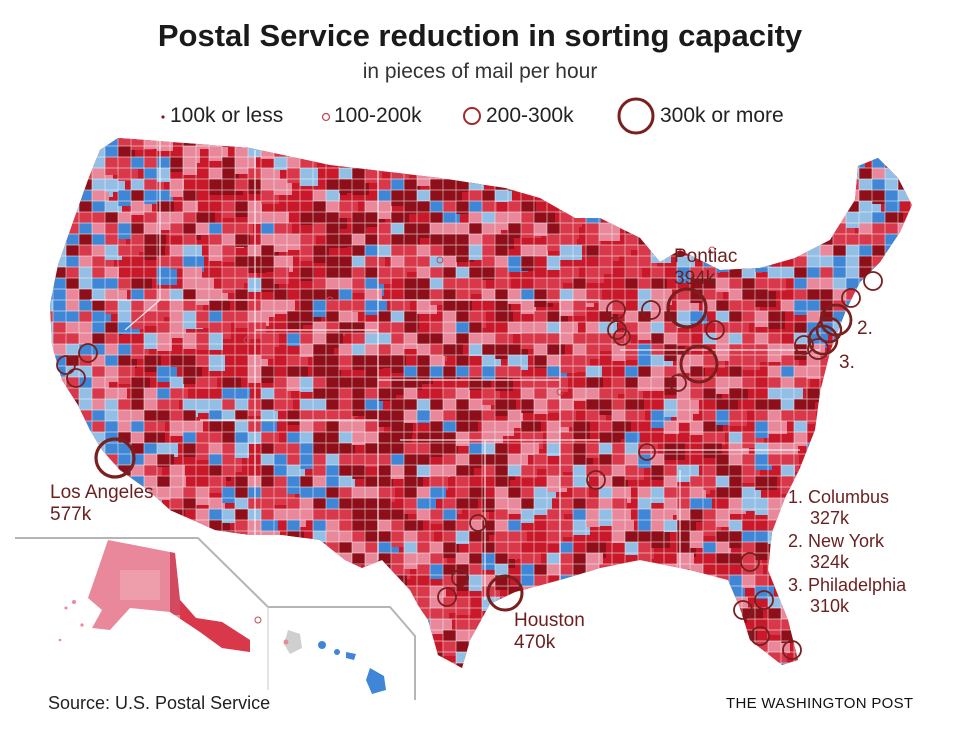 The height and width of the screenshot is (739, 960). I want to click on legend-item-medium: 200-300k, so click(517, 116).